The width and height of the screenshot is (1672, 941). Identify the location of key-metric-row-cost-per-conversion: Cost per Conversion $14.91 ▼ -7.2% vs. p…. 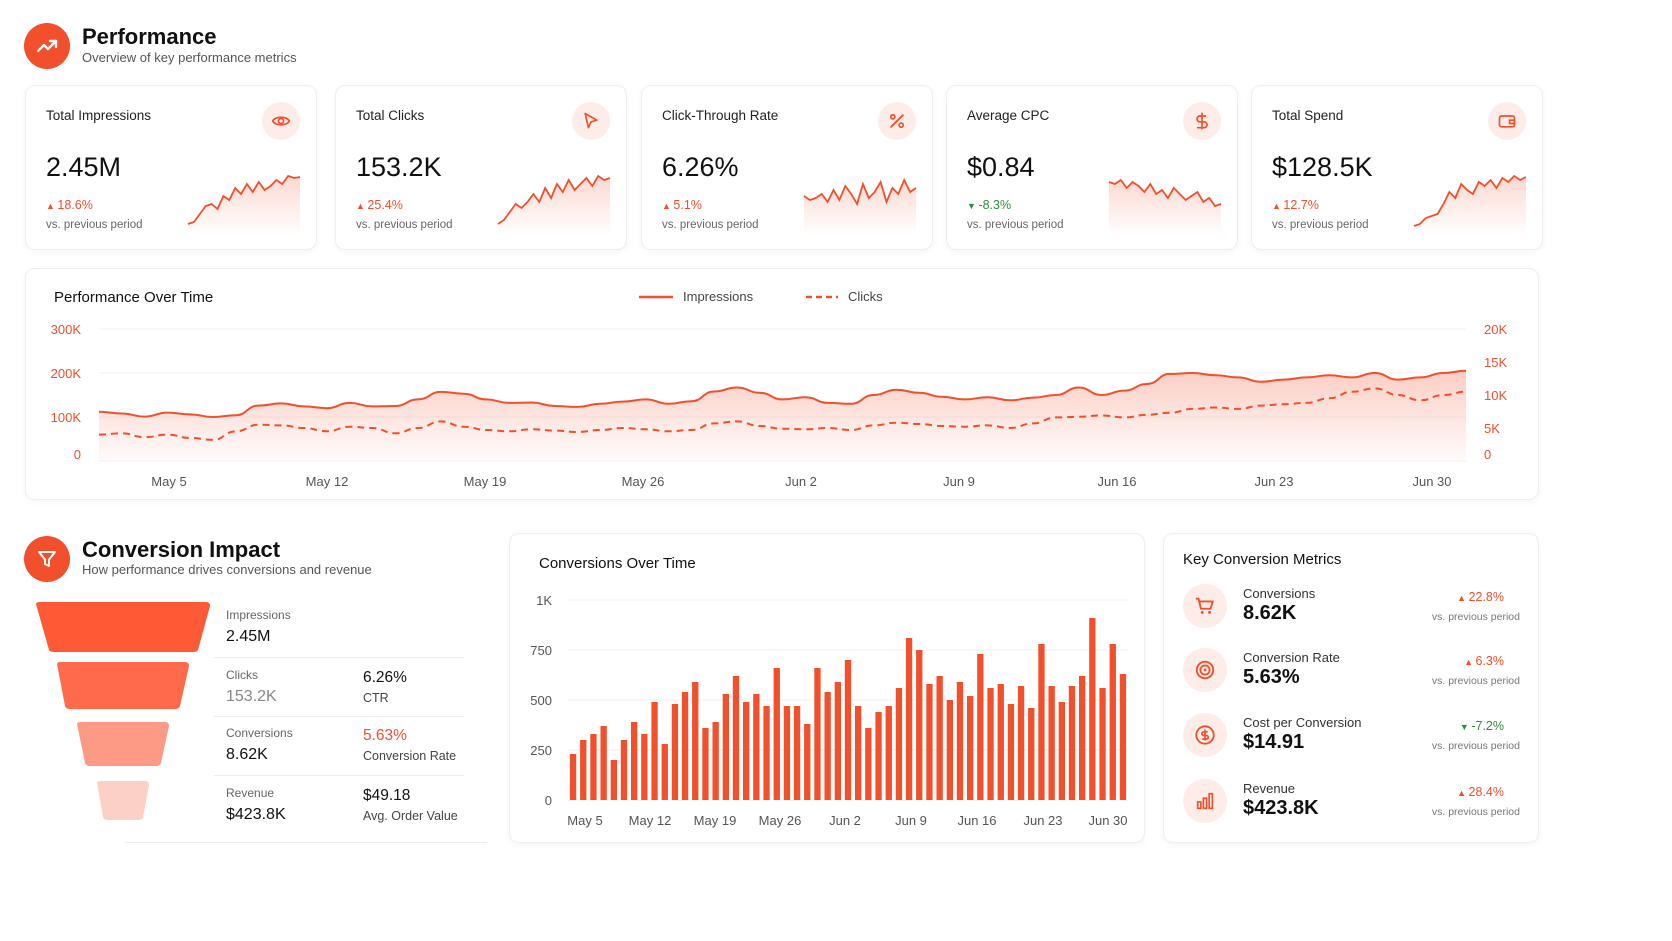
(1352, 742).